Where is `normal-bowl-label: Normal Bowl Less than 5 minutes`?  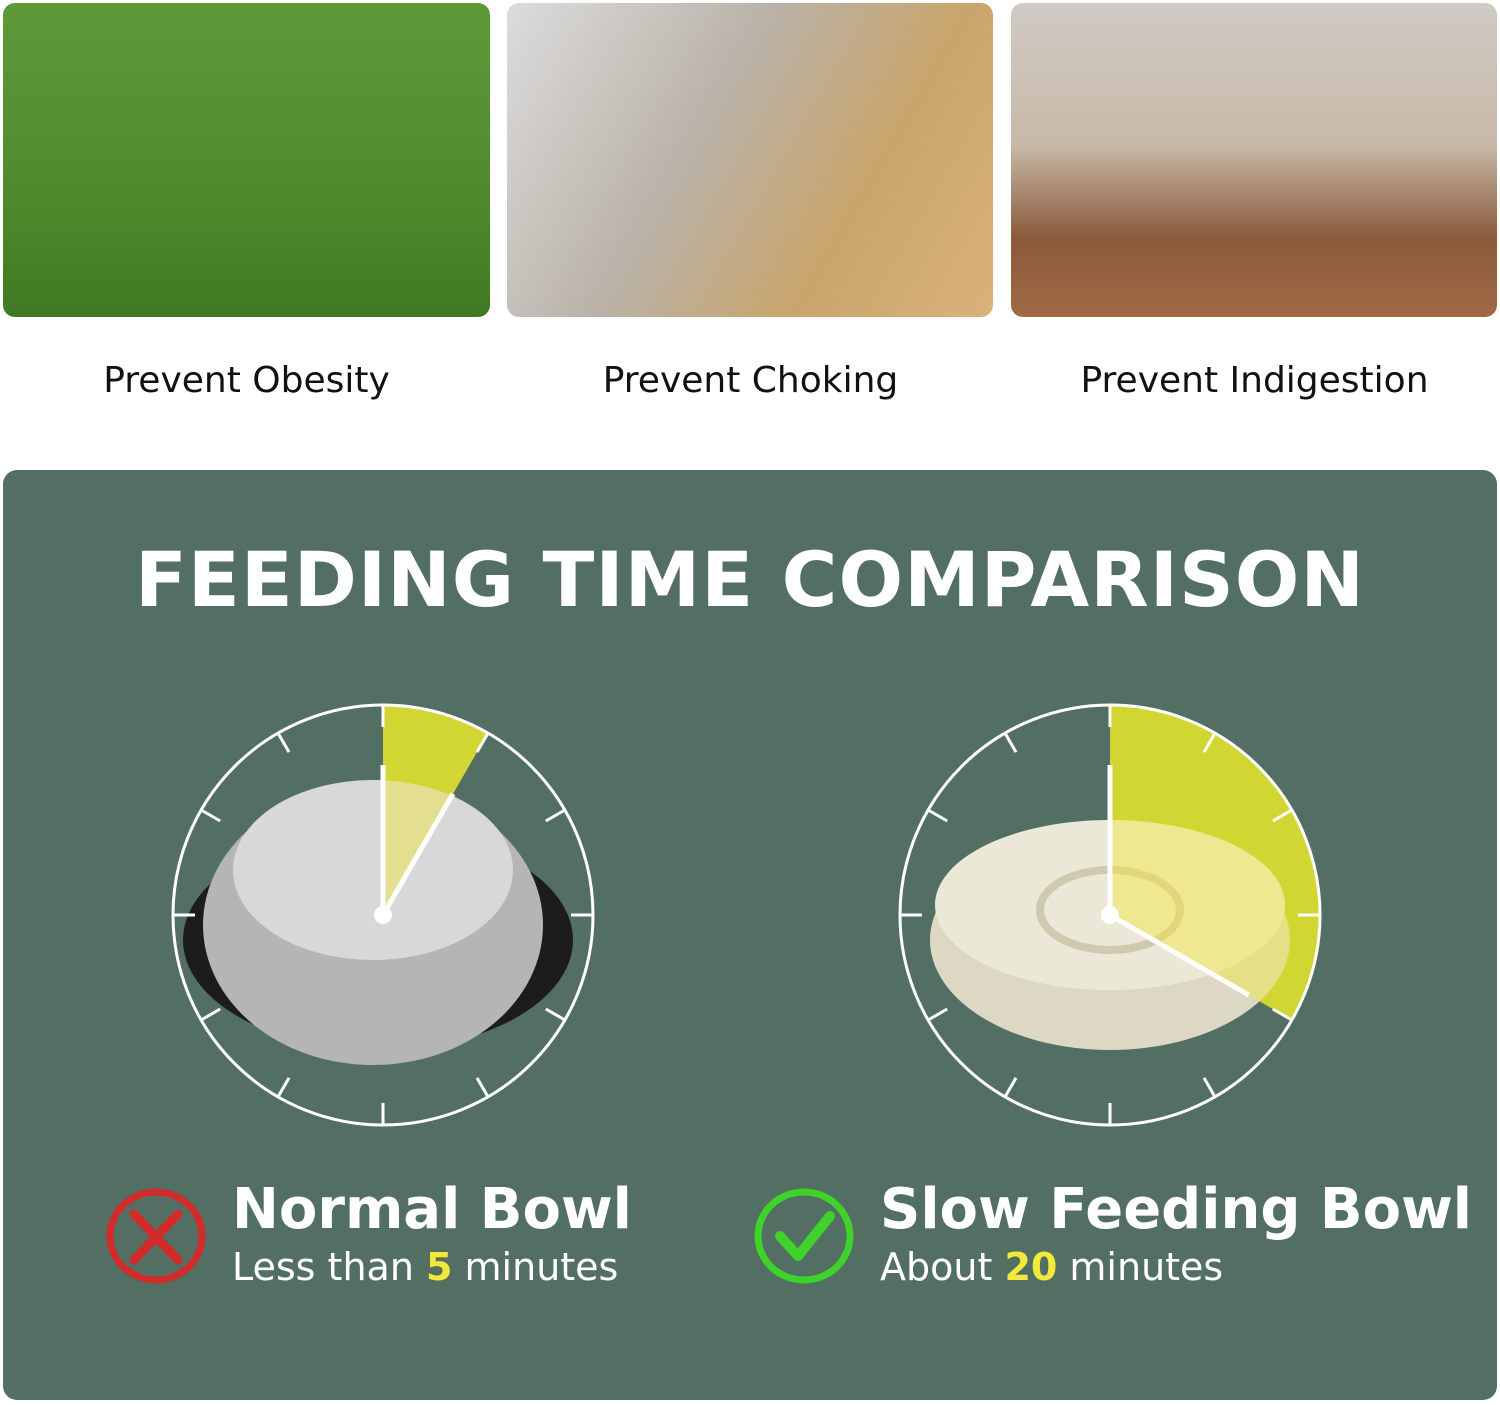 normal-bowl-label: Normal Bowl Less than 5 minutes is located at coordinates (432, 1235).